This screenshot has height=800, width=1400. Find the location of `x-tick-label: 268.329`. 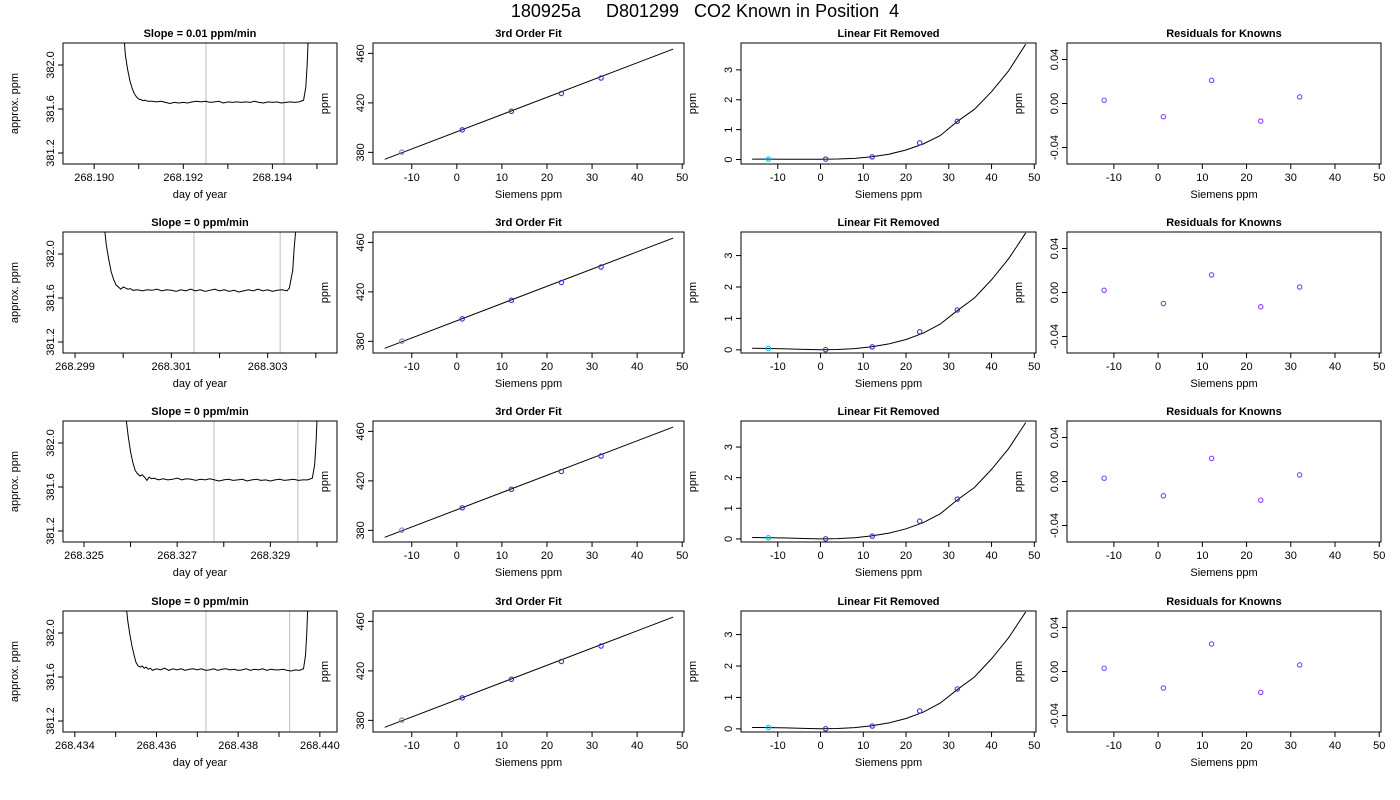

x-tick-label: 268.329 is located at coordinates (270, 556).